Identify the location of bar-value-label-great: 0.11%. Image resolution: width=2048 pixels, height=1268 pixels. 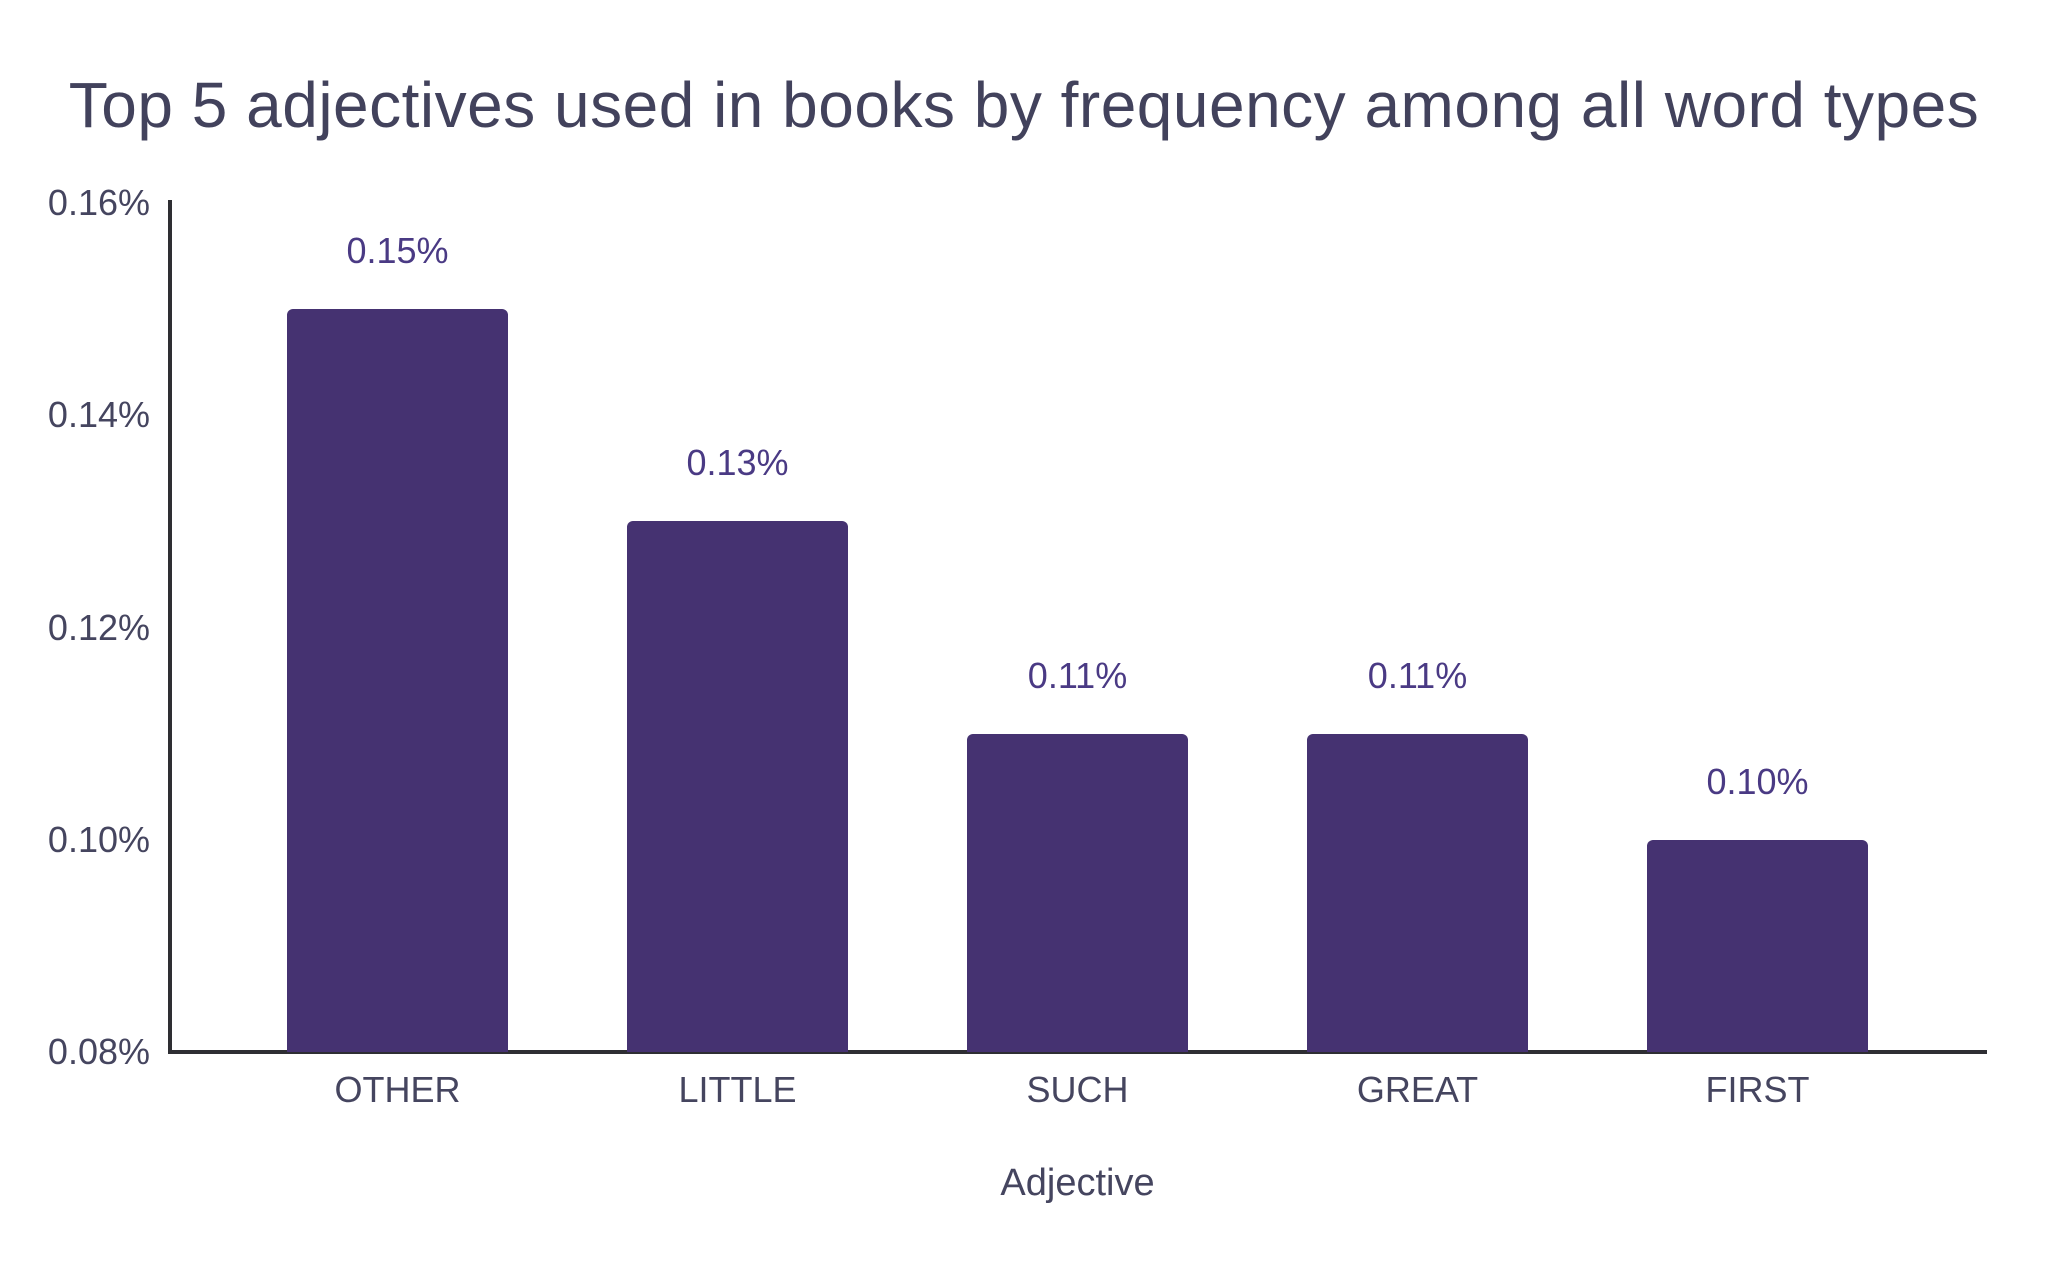
(1417, 675).